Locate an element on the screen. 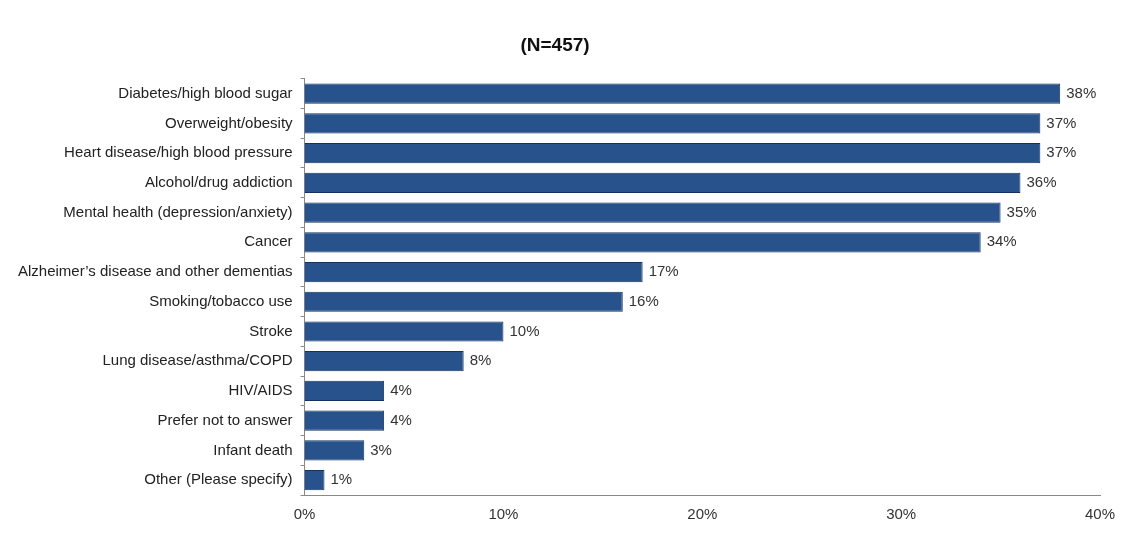  x-tick-label: 0% is located at coordinates (304, 514).